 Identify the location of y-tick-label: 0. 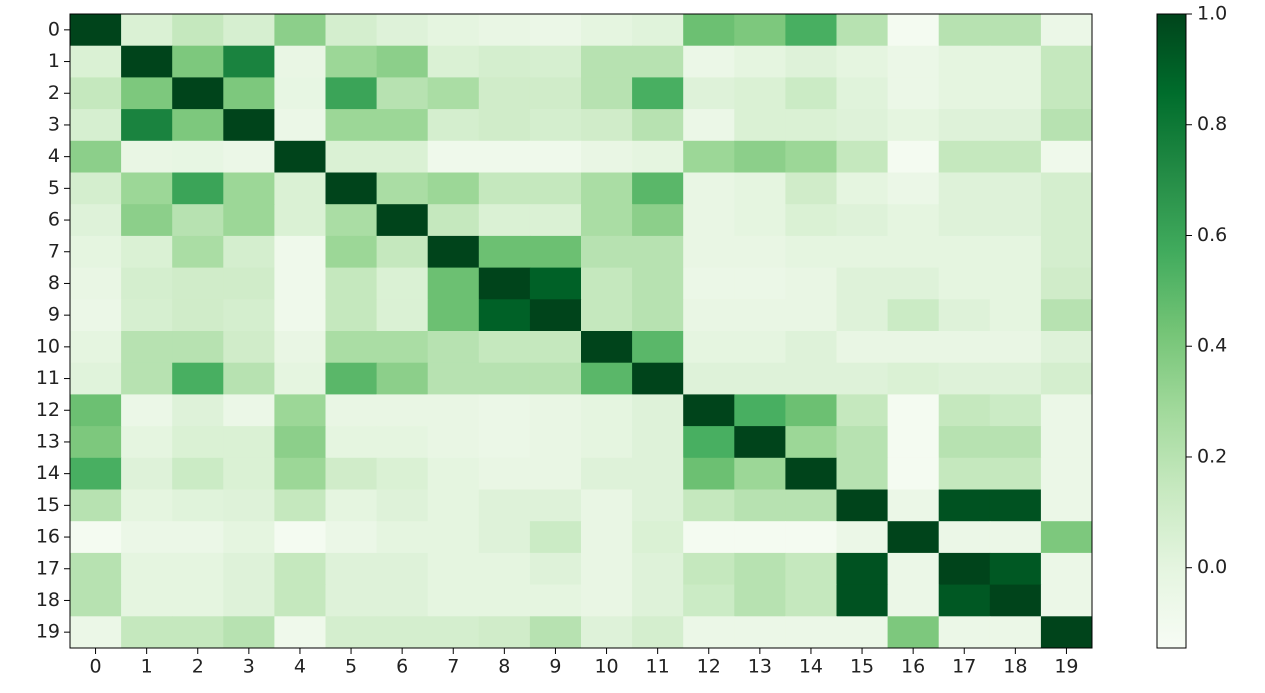
(54, 29).